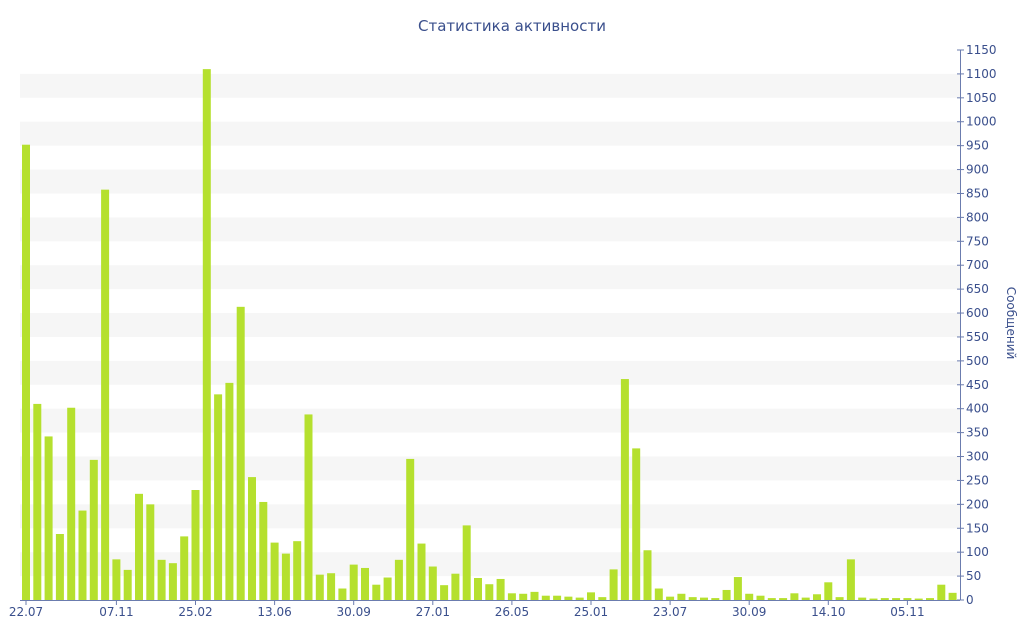  What do you see at coordinates (977, 193) in the screenshot?
I see `y-tick-label: 850` at bounding box center [977, 193].